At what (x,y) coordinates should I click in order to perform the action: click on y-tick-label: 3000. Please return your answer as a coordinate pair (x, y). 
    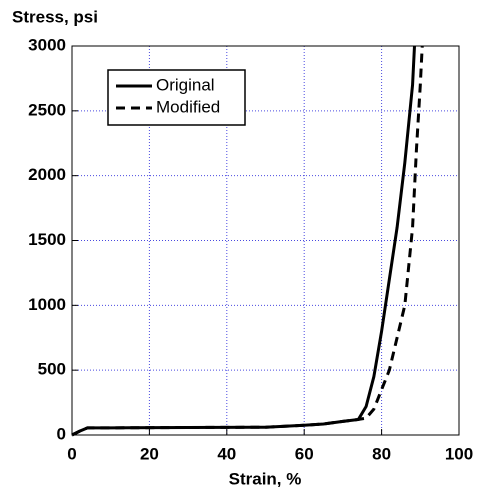
    Looking at the image, I should click on (47, 44).